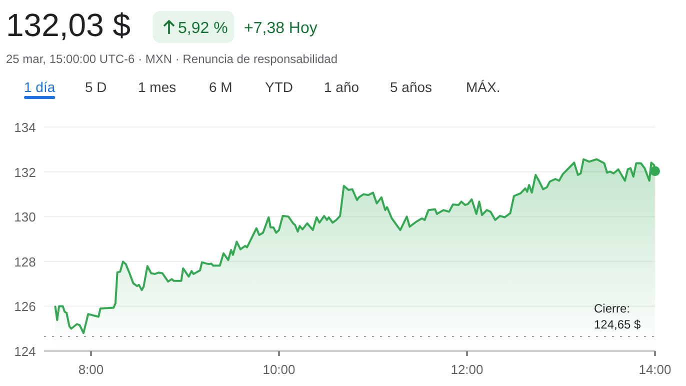 The image size is (686, 386). I want to click on ref-line-label: Cierre: 124,65 $, so click(618, 316).